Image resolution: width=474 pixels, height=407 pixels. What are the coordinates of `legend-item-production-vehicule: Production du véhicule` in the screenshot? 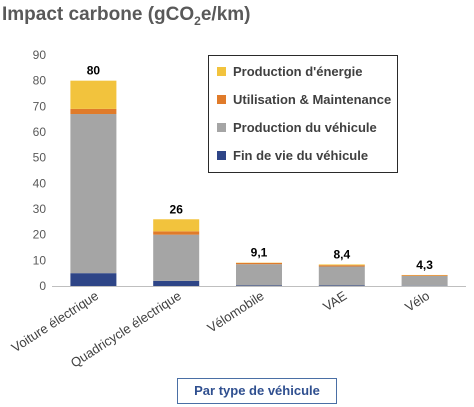 It's located at (297, 127).